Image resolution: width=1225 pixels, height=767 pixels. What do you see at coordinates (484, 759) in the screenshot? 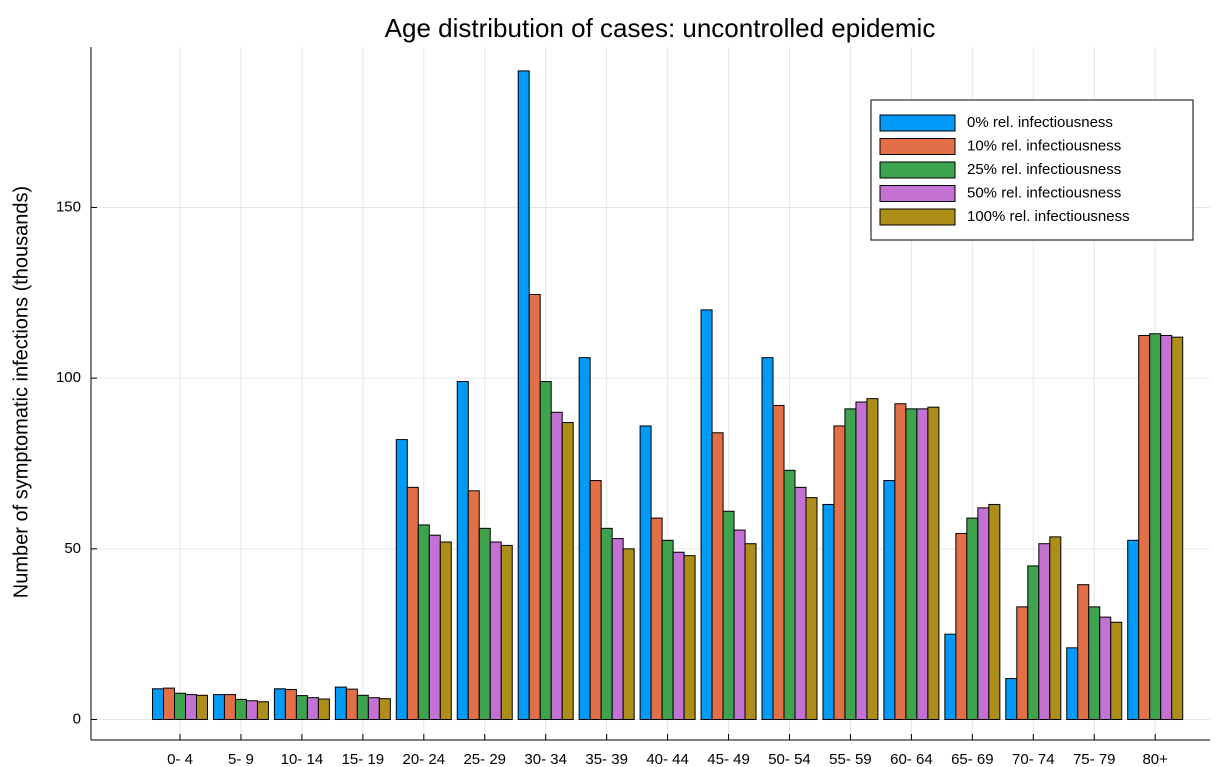
I see `x-tick-label: 25- 29` at bounding box center [484, 759].